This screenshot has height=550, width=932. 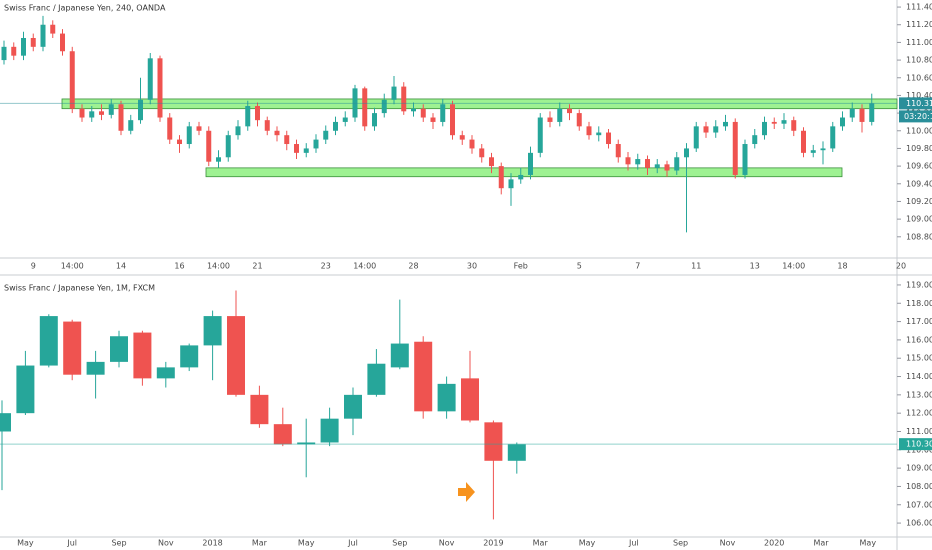 I want to click on y-tick-label: 110.800, so click(x=919, y=60).